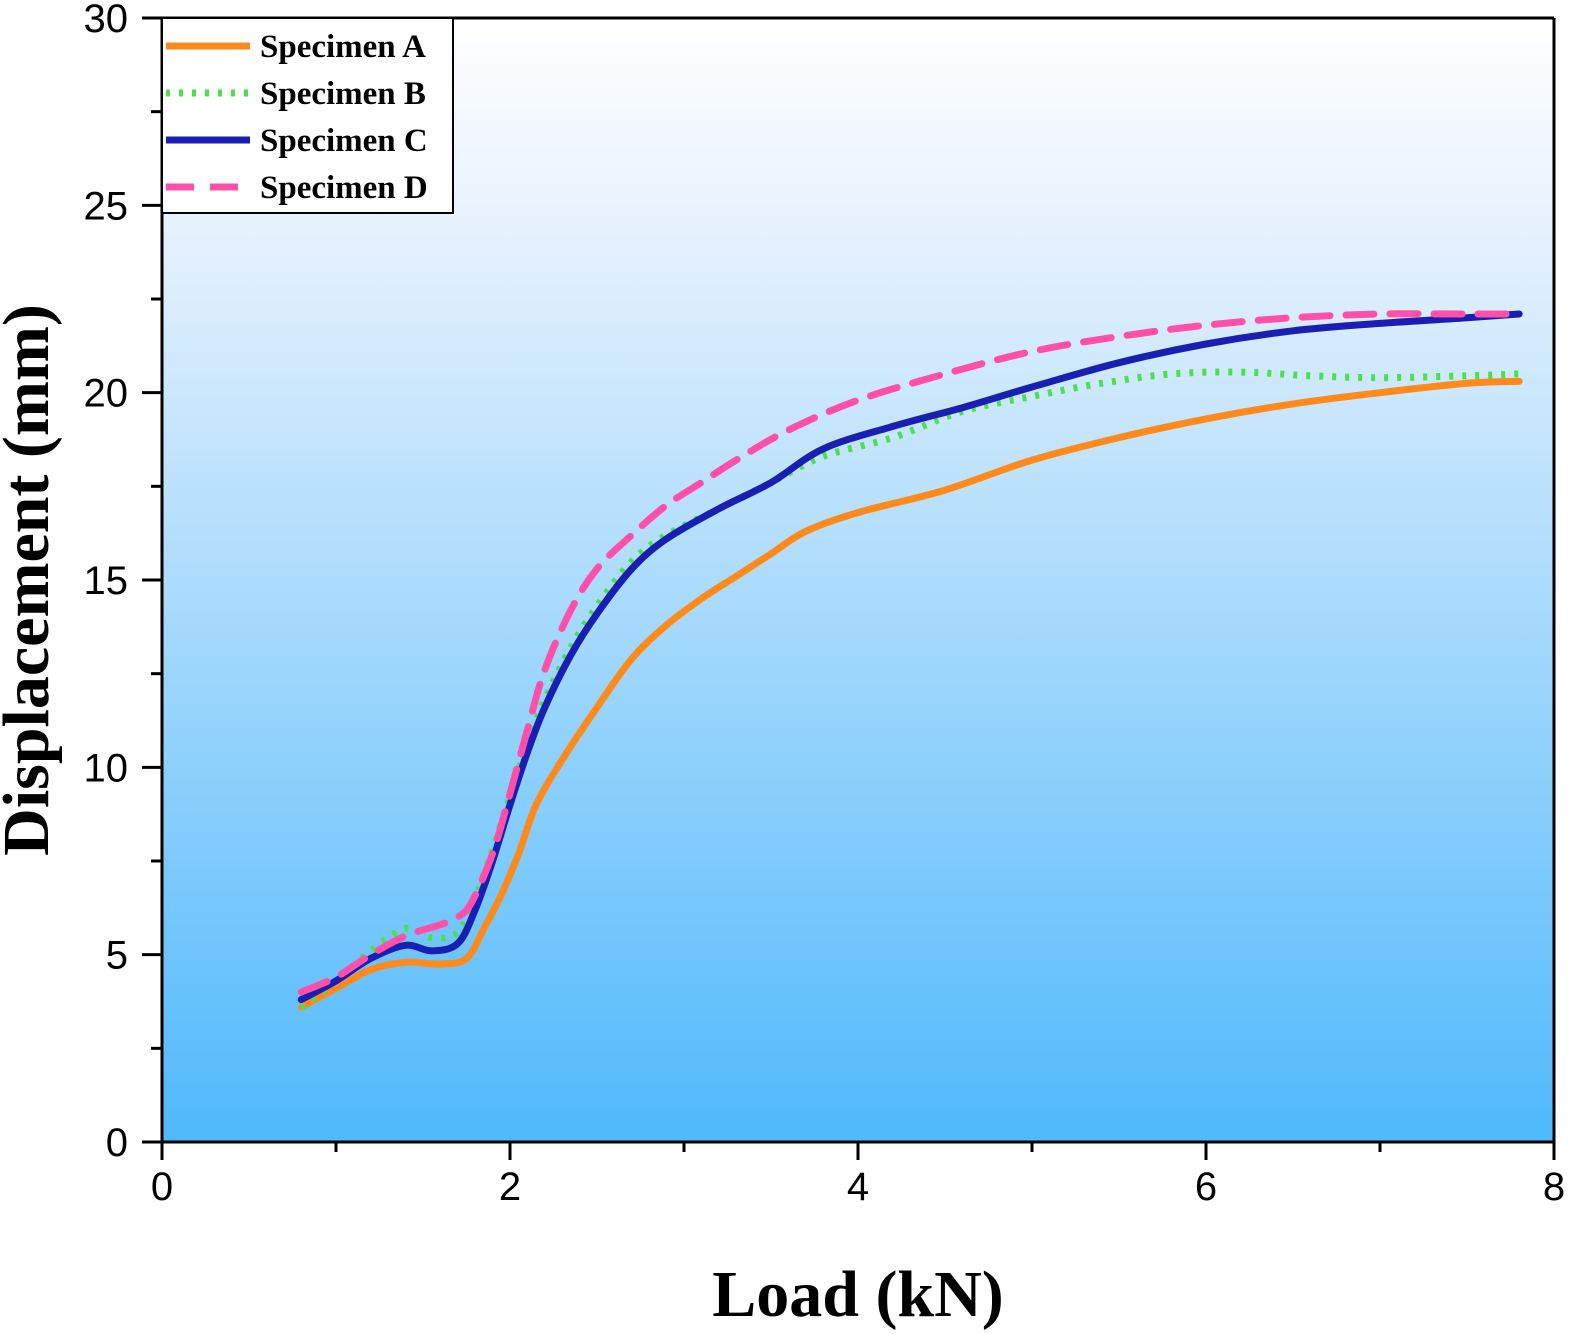 The height and width of the screenshot is (1334, 1575). What do you see at coordinates (117, 956) in the screenshot?
I see `y-tick-label: 5` at bounding box center [117, 956].